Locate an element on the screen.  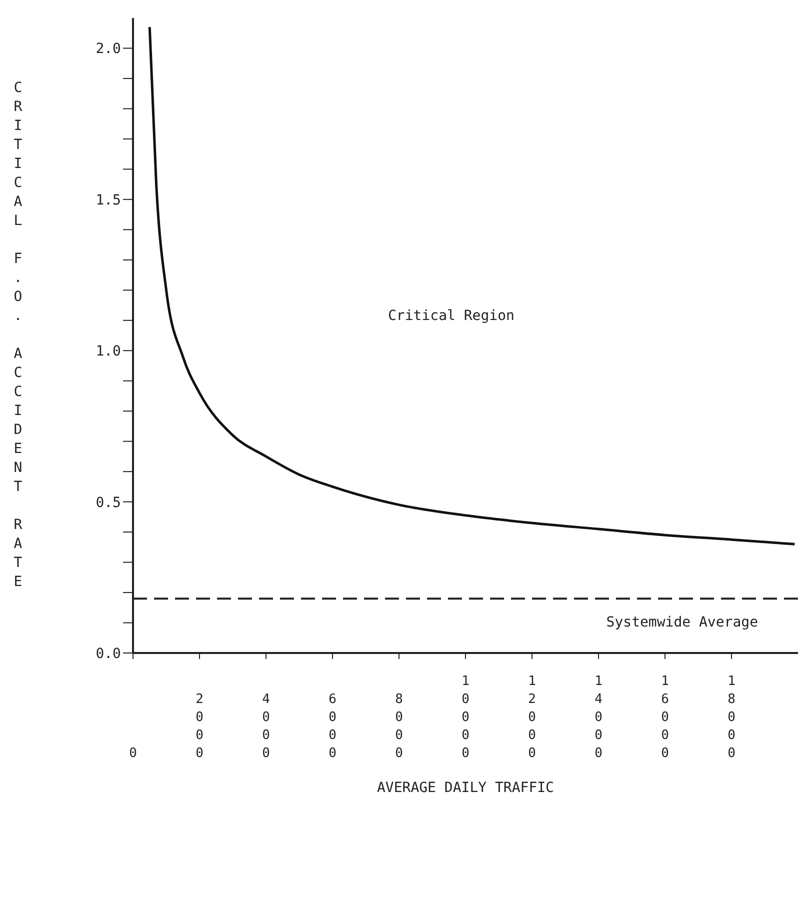
x-tick-label: 4 0 0 0 is located at coordinates (266, 726).